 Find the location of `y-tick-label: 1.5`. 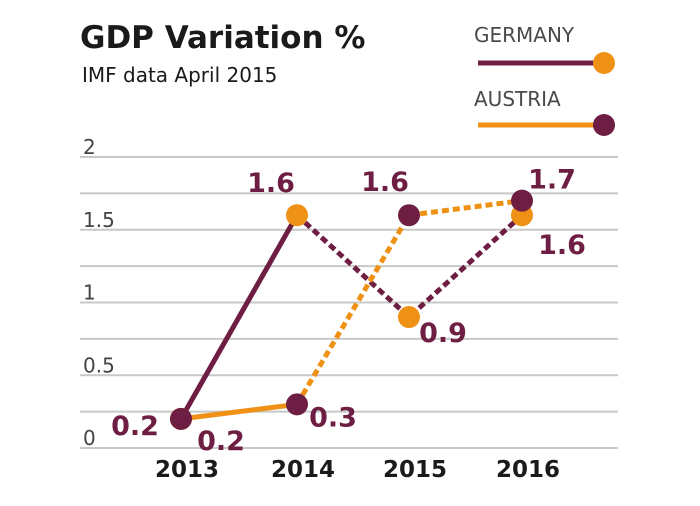

y-tick-label: 1.5 is located at coordinates (99, 220).